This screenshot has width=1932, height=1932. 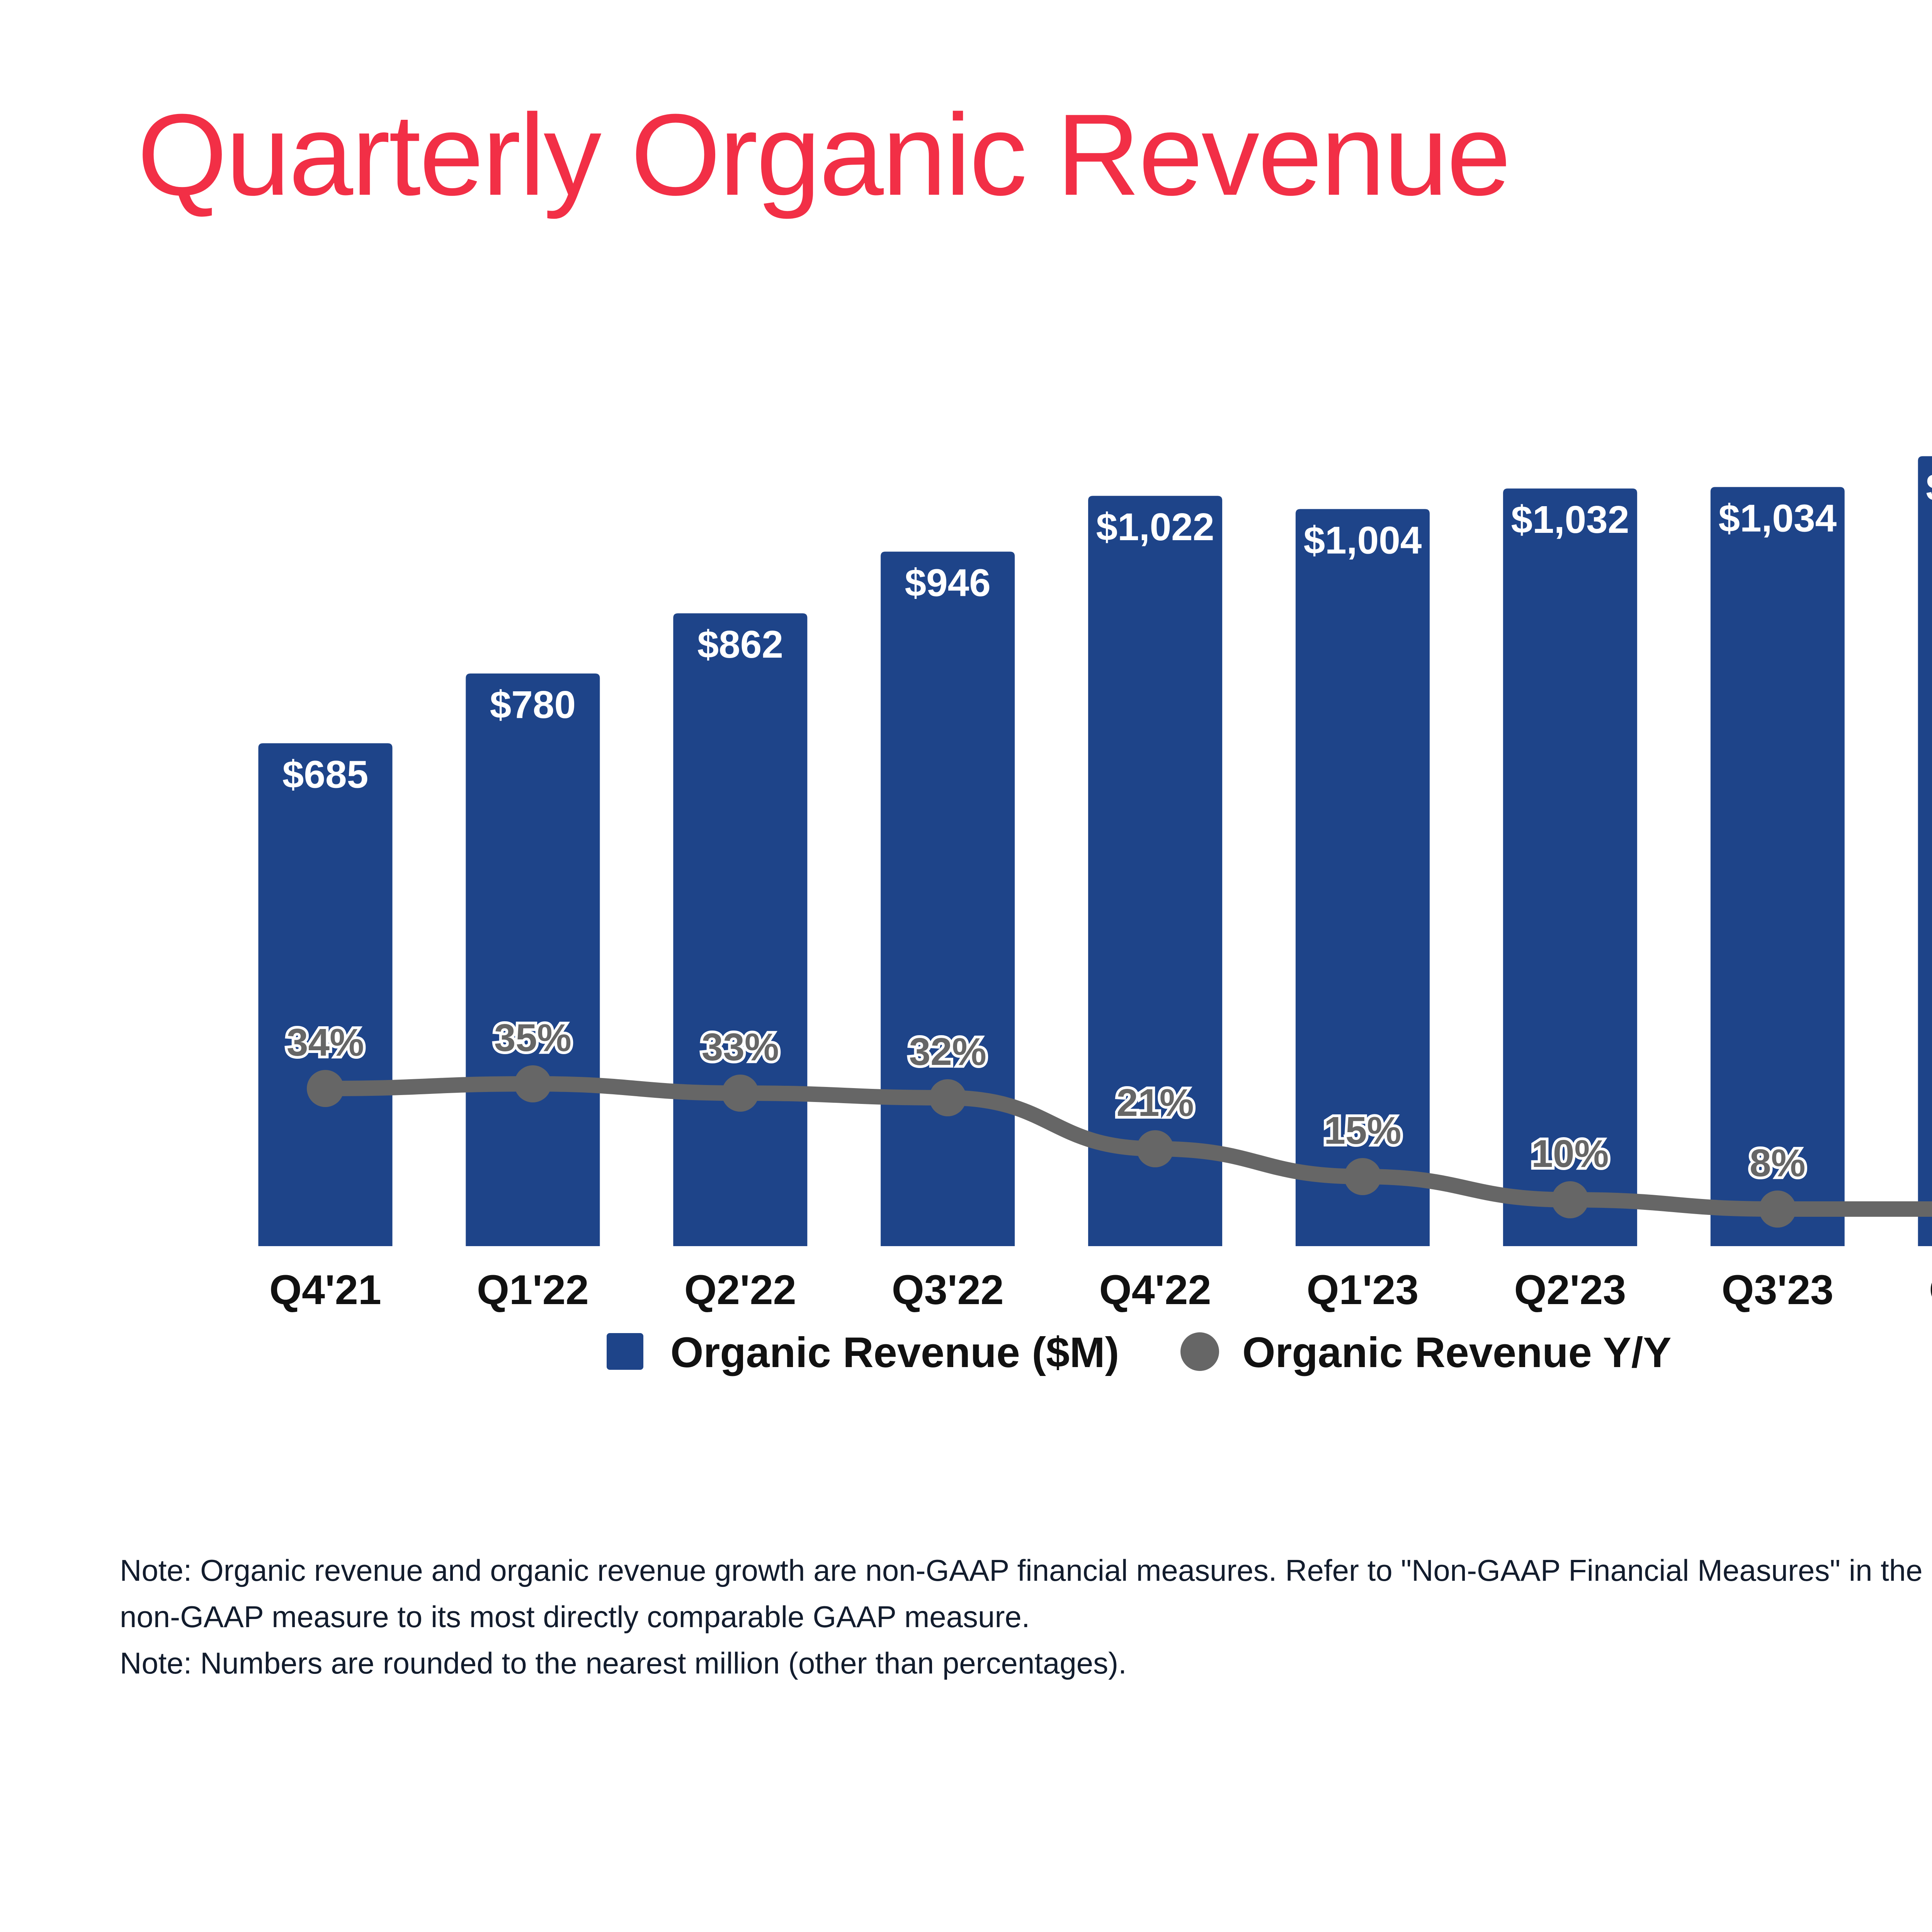 I want to click on bar-value-label: $946, so click(x=948, y=583).